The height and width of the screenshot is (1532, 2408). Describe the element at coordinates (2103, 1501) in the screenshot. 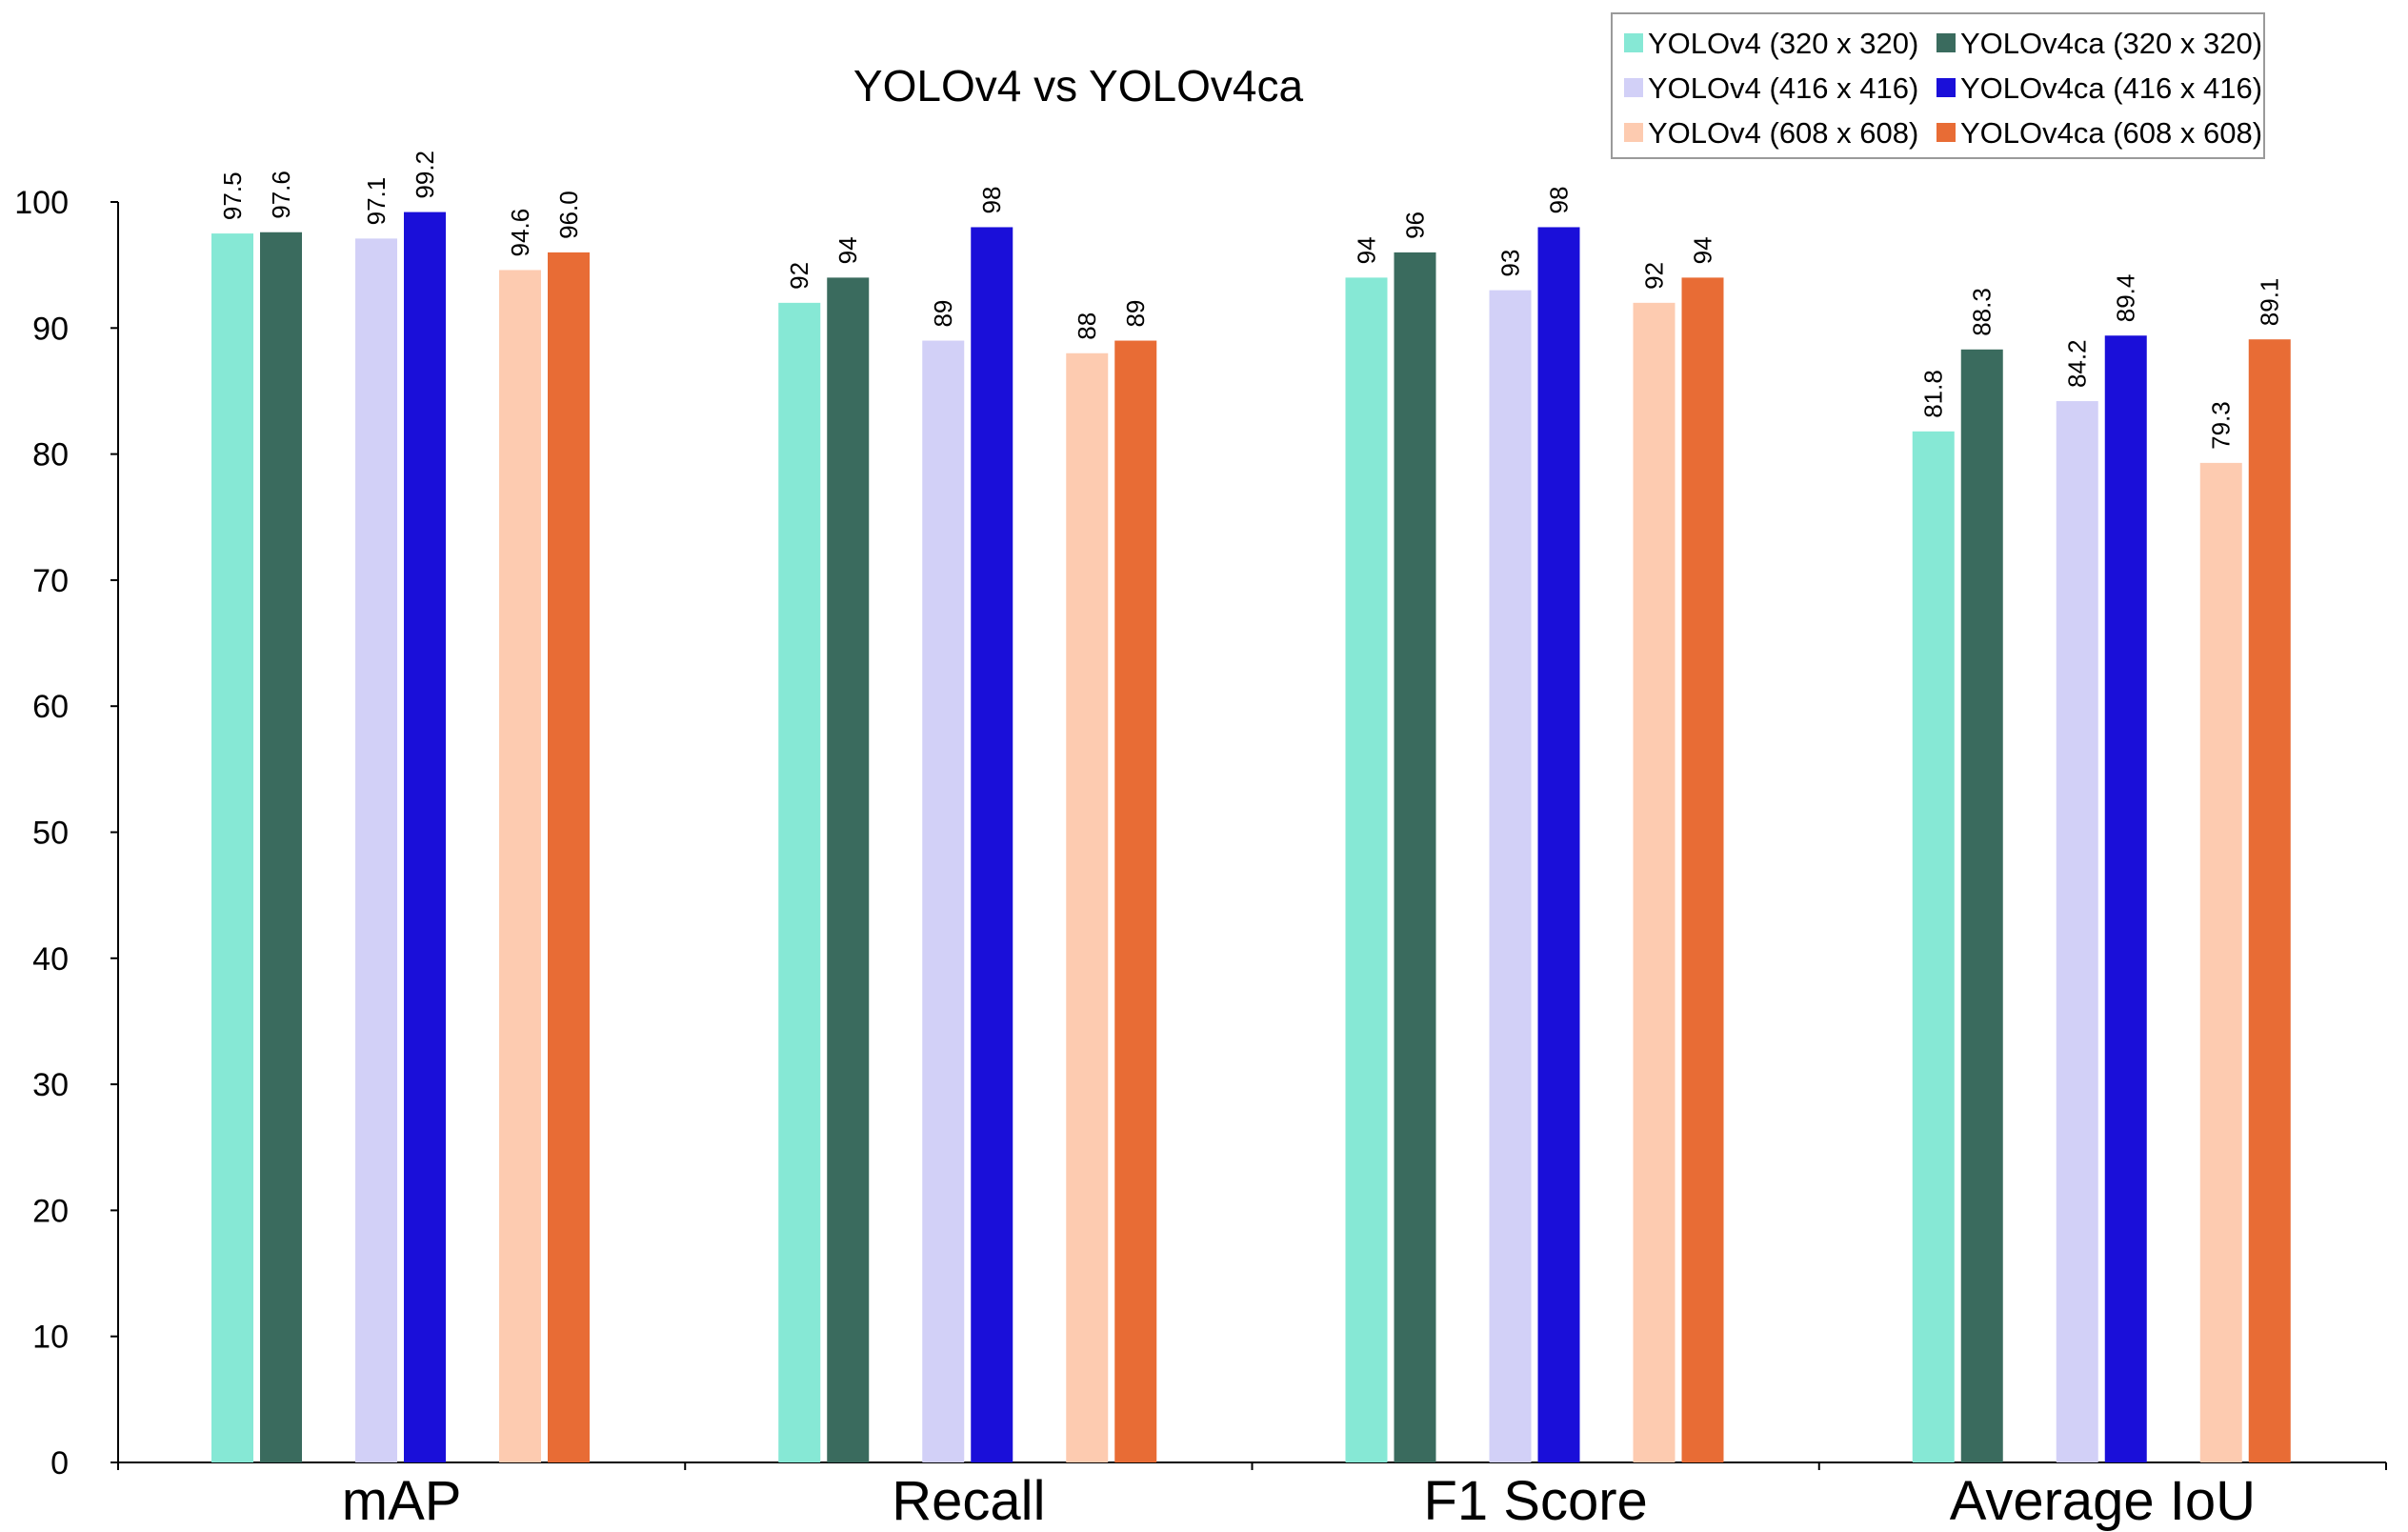

I see `x-tick-label: Average IoU` at that location.